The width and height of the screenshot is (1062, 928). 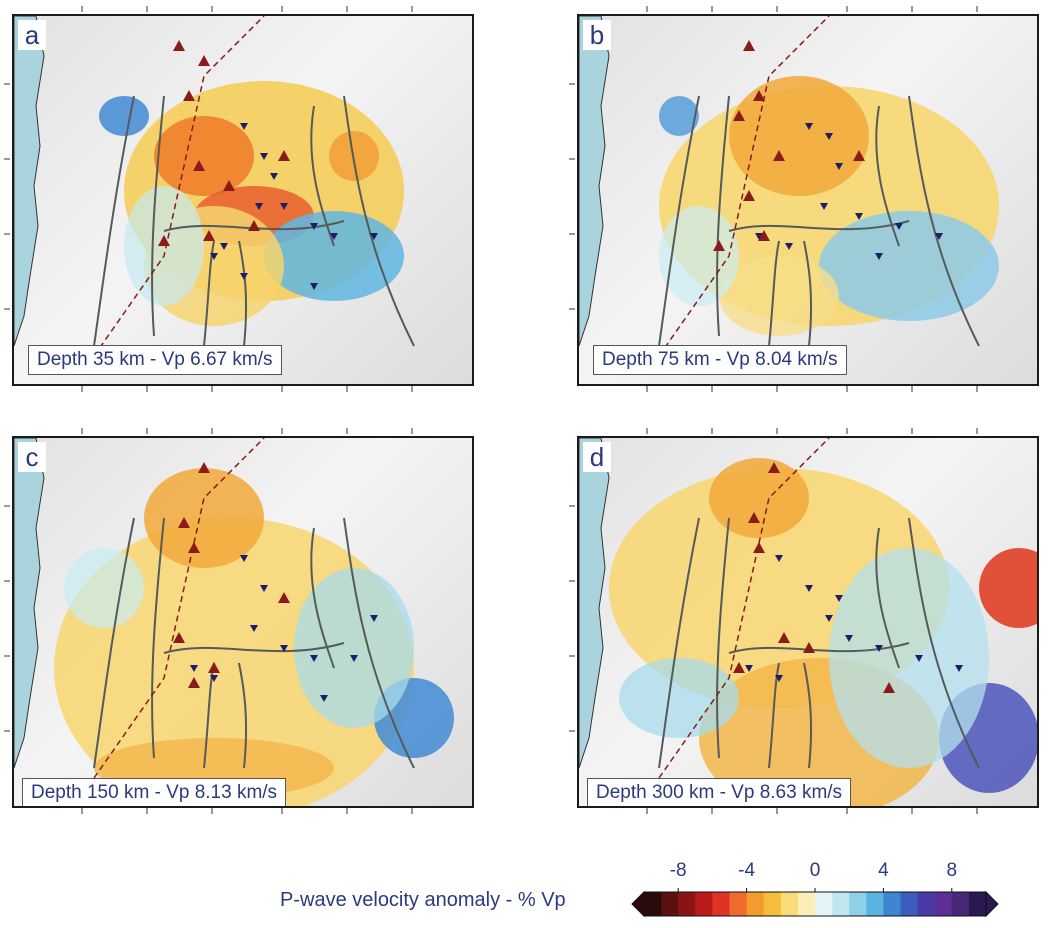 I want to click on colorbar-tick-label: -8, so click(x=678, y=870).